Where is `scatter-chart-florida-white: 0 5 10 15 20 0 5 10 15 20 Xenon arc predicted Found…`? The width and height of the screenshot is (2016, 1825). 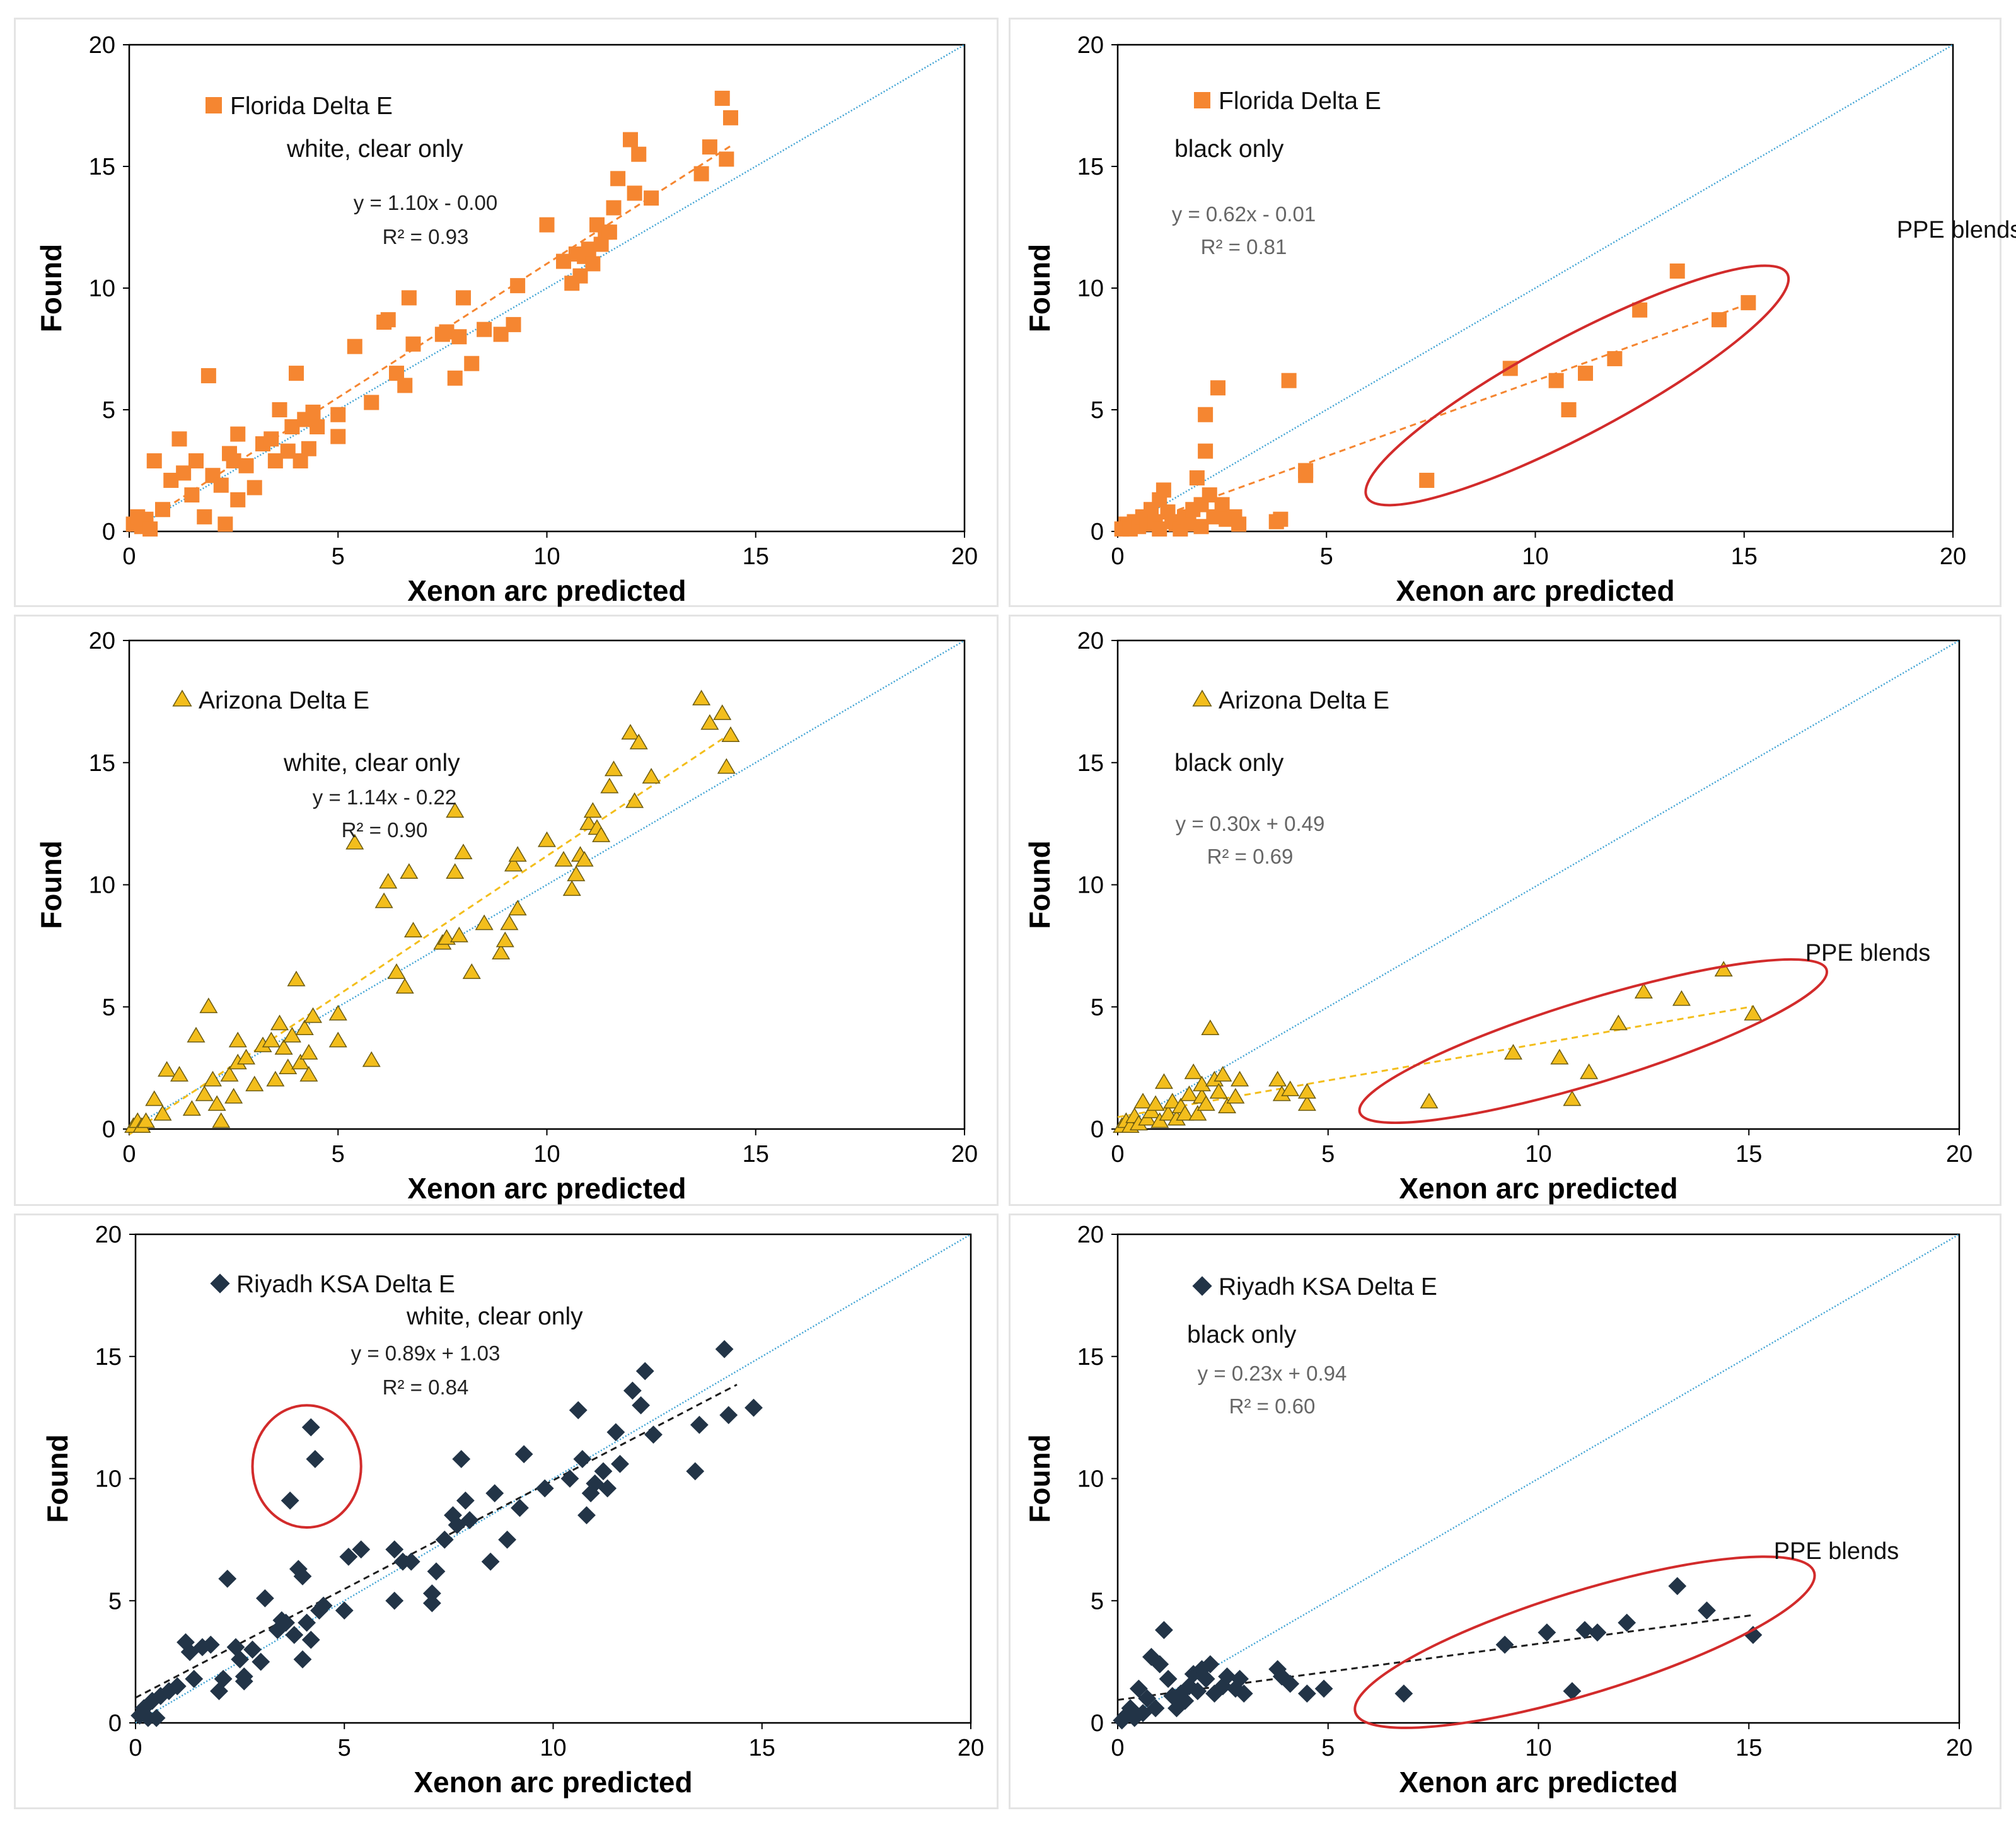 scatter-chart-florida-white: 0 5 10 15 20 0 5 10 15 20 Xenon arc predicted Found… is located at coordinates (506, 319).